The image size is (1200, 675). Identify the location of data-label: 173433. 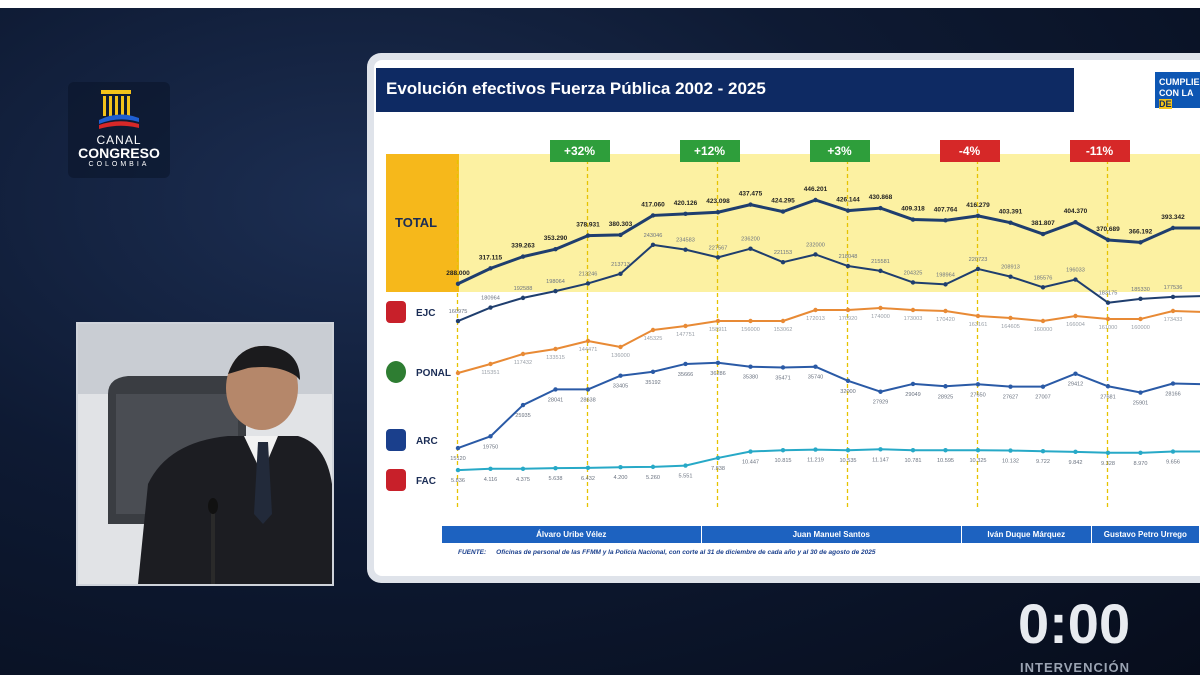
(1173, 320).